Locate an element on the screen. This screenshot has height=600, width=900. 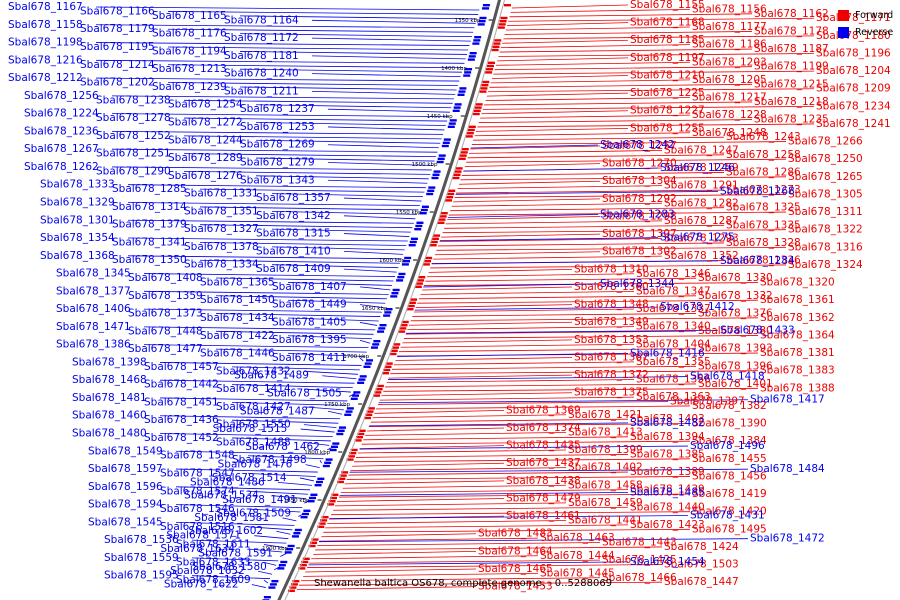
forward-gene-label: Sbal678_1424 is located at coordinates (701, 547).